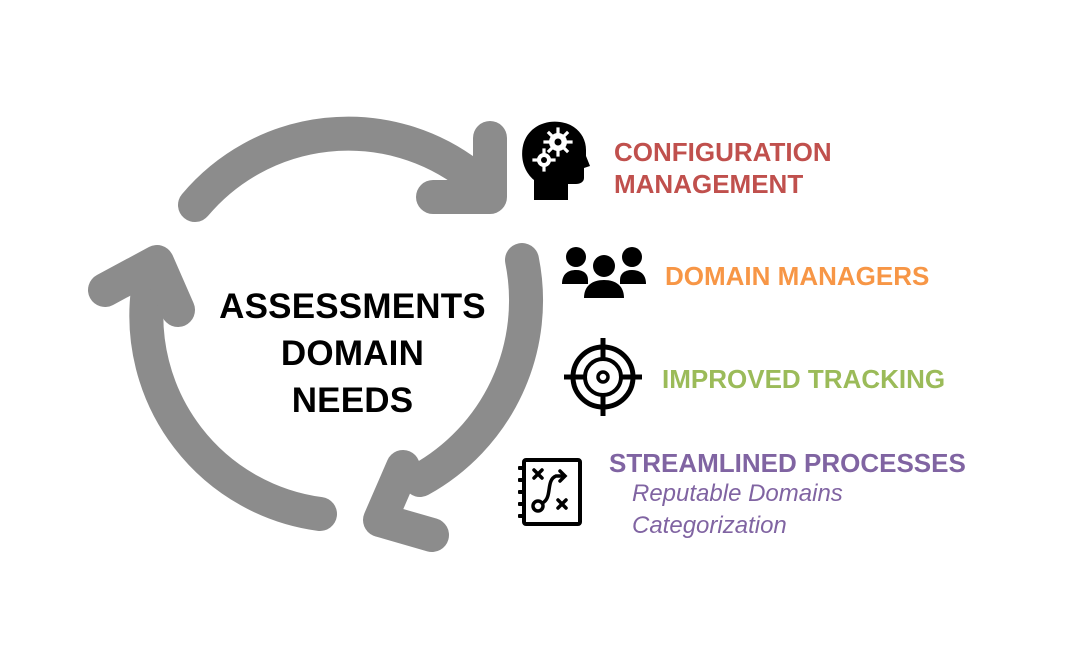  I want to click on item-config-line-1: CONFIGURATION, so click(723, 152).